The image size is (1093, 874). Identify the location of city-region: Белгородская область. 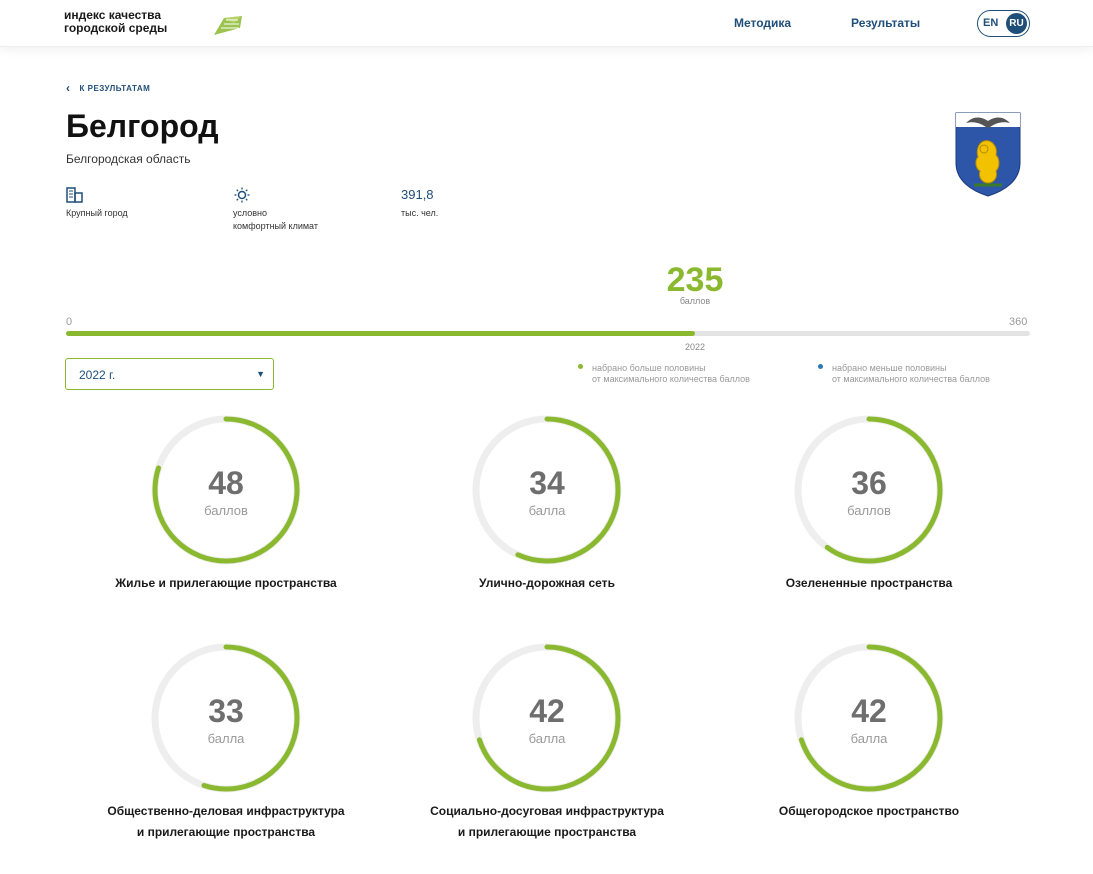
(128, 159).